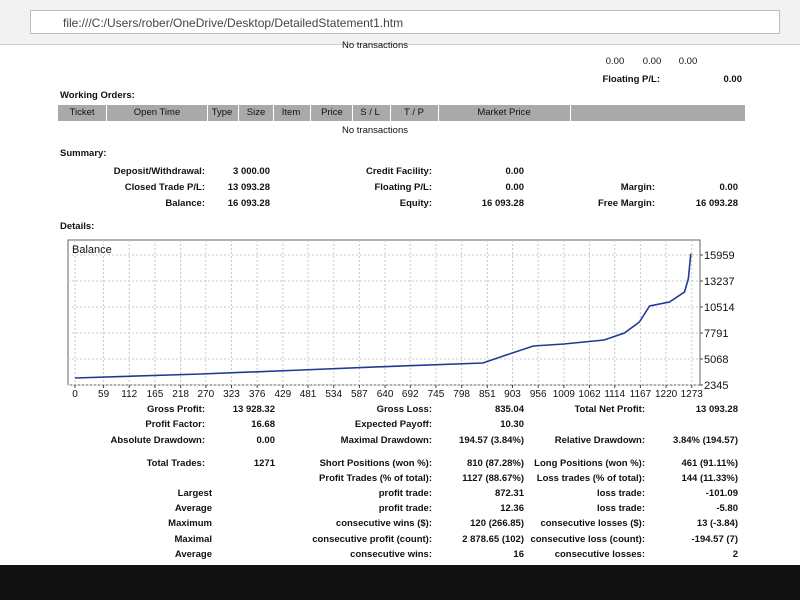 This screenshot has height=600, width=800. Describe the element at coordinates (717, 523) in the screenshot. I see `value: 13 (-3.84)` at that location.